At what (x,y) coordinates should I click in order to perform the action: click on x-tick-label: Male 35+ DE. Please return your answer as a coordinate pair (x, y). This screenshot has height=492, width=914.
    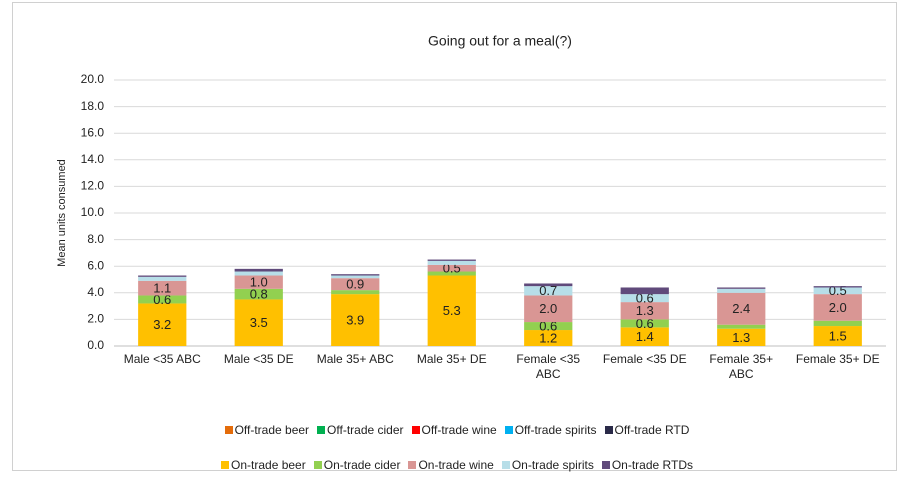
    Looking at the image, I should click on (451, 359).